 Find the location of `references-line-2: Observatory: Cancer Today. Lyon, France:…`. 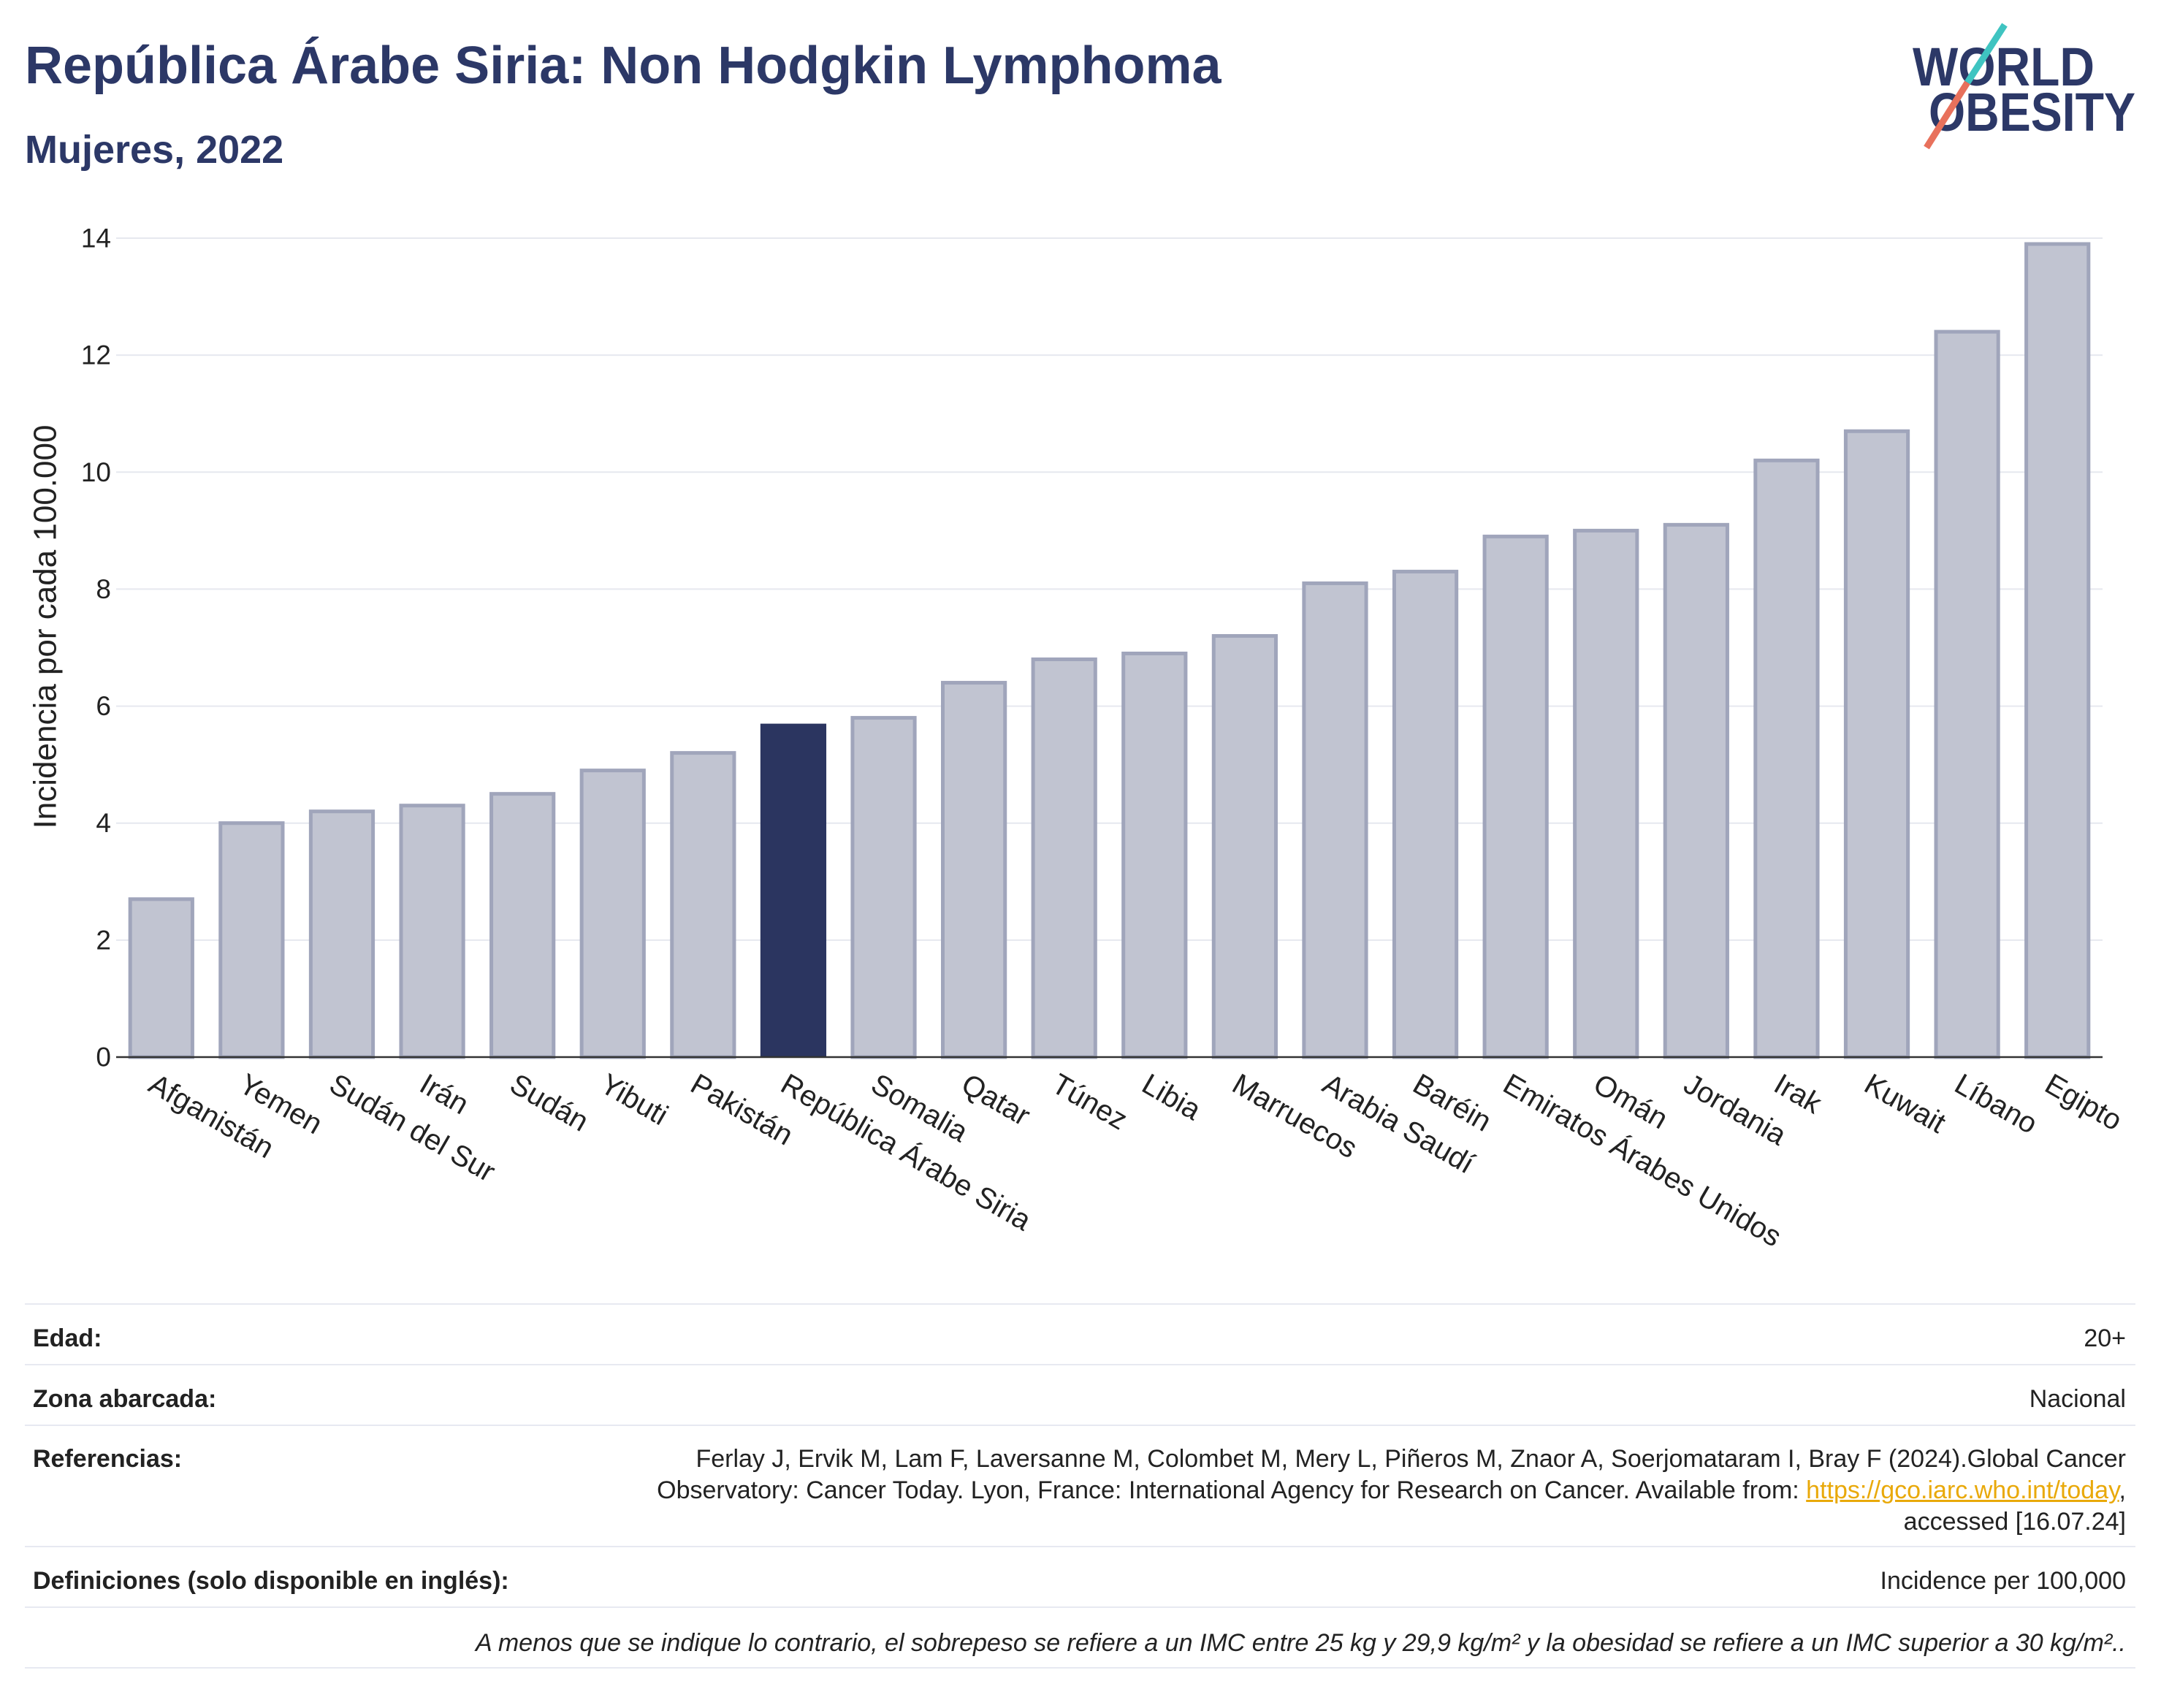

references-line-2: Observatory: Cancer Today. Lyon, France:… is located at coordinates (1392, 1490).